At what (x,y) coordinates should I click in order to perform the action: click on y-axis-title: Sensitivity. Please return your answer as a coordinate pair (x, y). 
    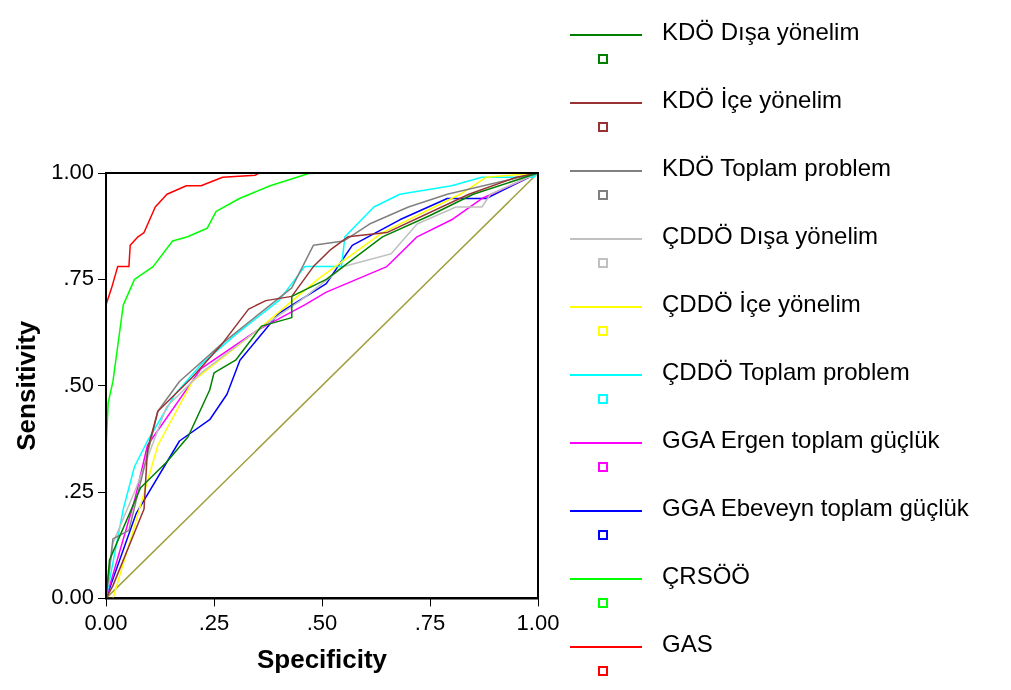
    Looking at the image, I should click on (25, 385).